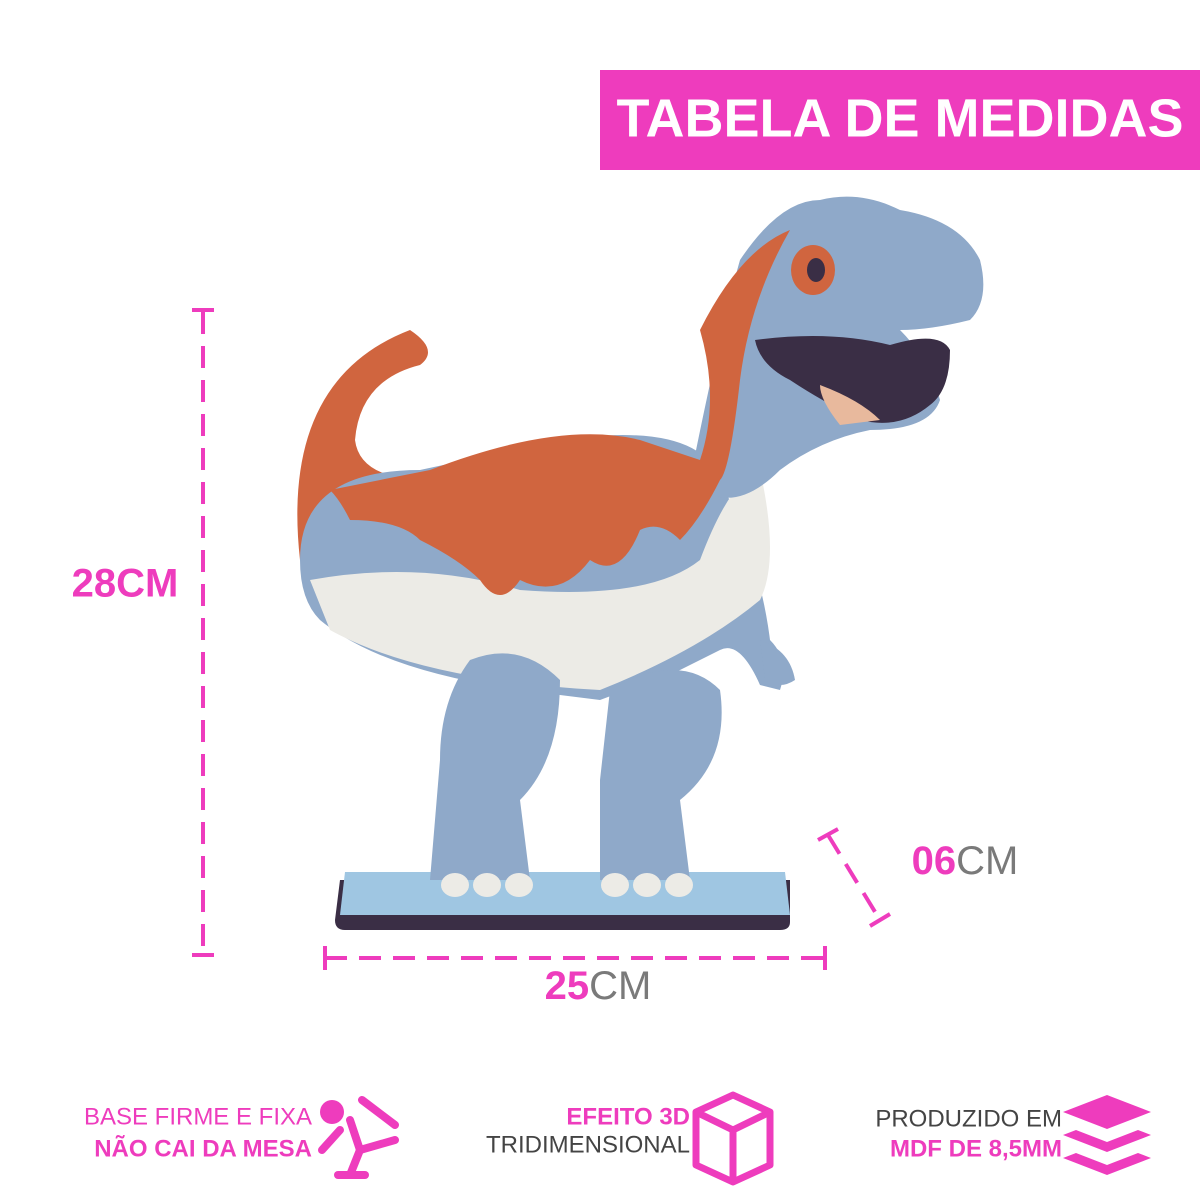 The height and width of the screenshot is (1200, 1200). I want to click on feature-line1: PRODUZIDO EM, so click(968, 1118).